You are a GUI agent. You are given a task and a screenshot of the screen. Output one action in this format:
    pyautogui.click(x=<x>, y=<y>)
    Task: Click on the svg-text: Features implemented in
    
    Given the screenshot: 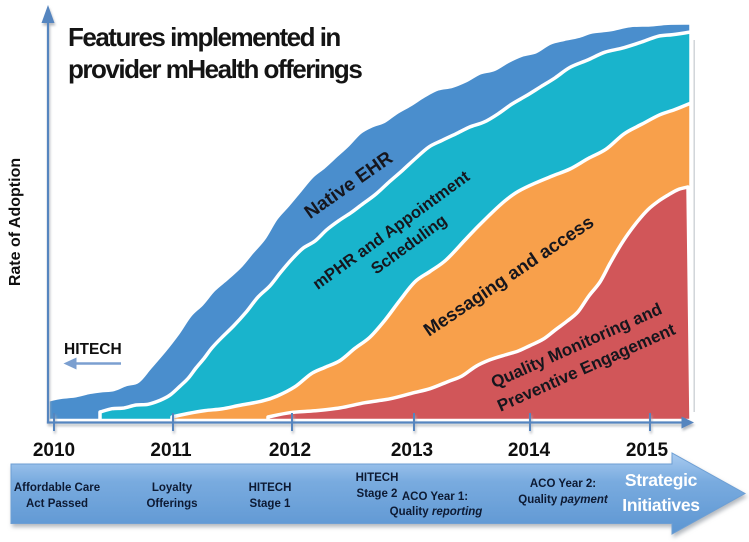 What is the action you would take?
    pyautogui.click(x=204, y=37)
    